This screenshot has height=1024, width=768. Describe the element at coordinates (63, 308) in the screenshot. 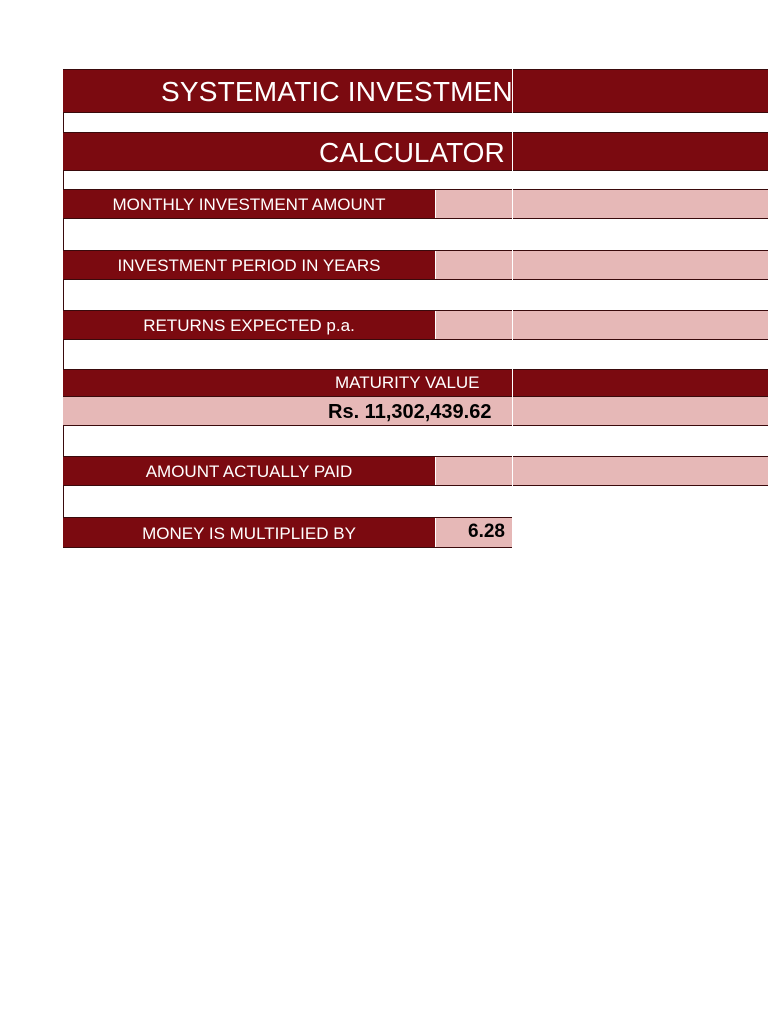

I see `sheet-left-border` at that location.